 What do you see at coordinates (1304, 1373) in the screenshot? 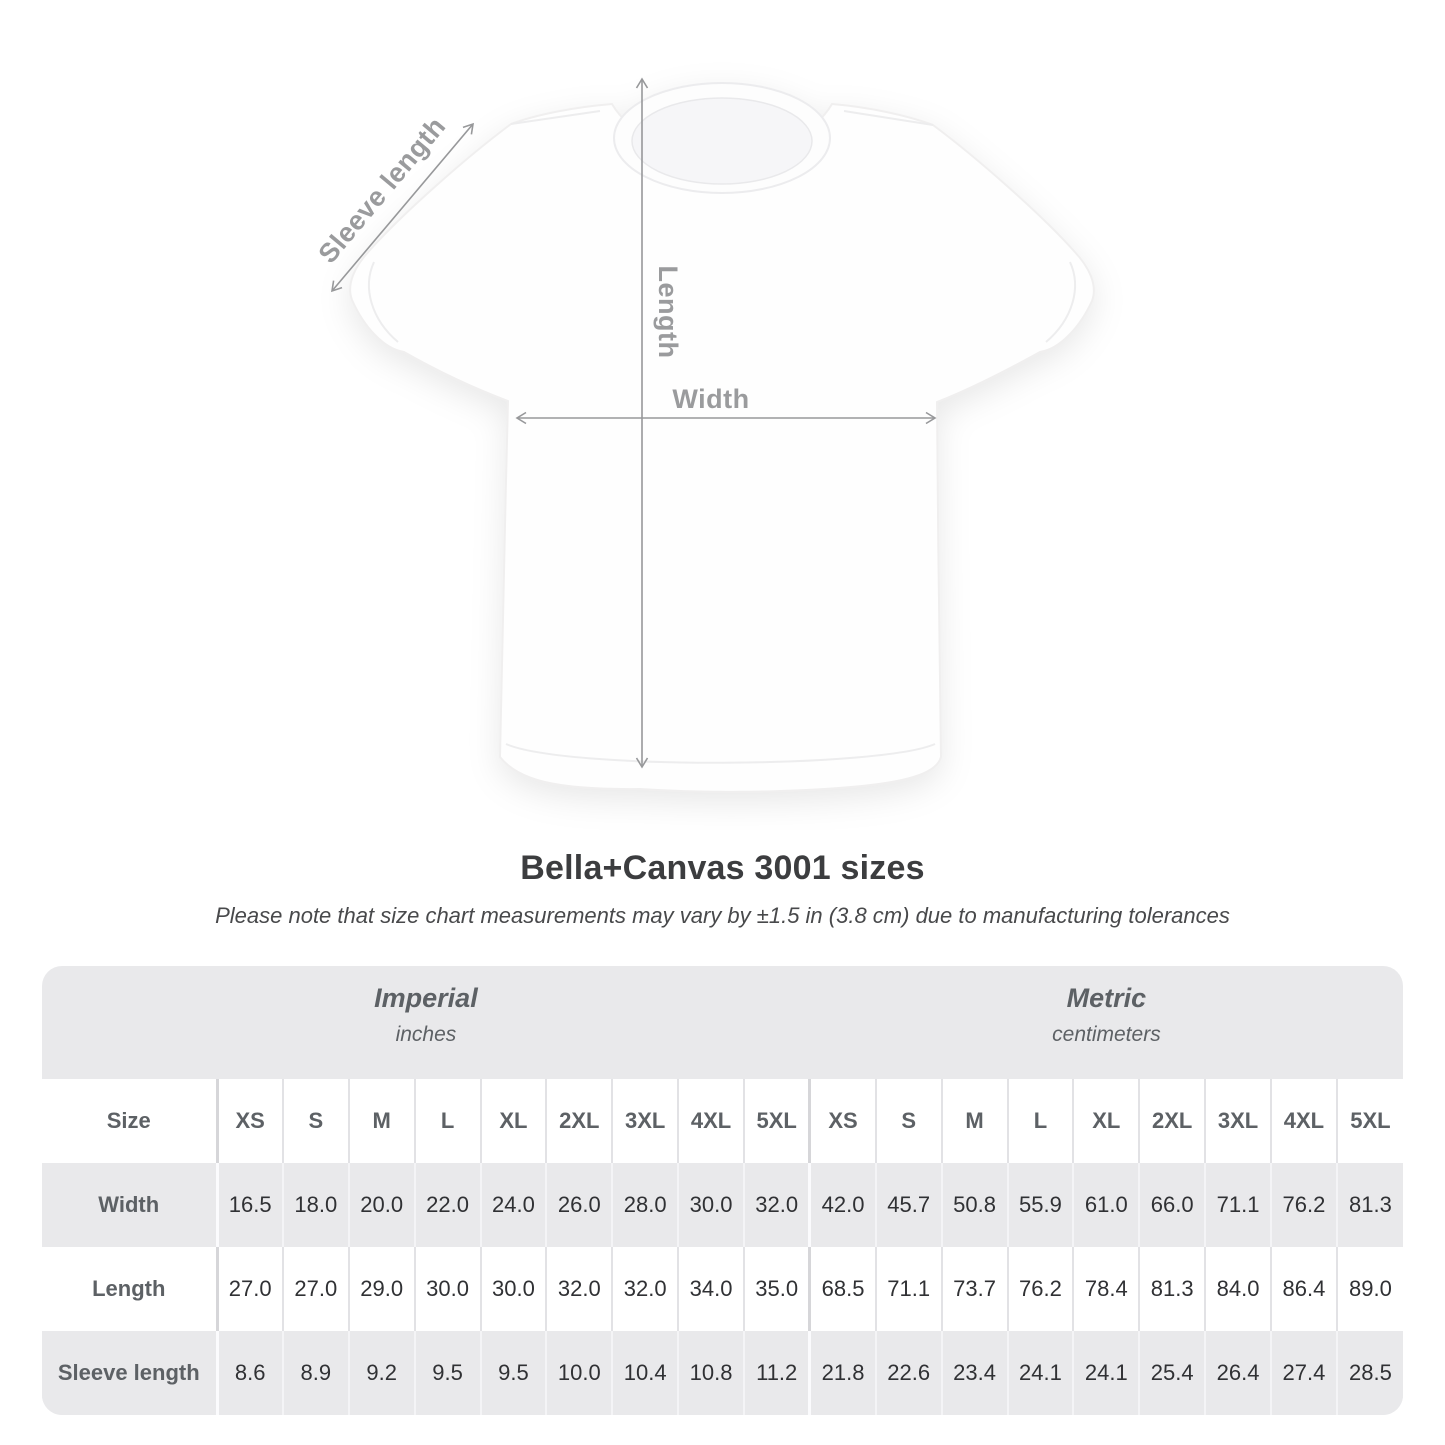
I see `value-cell: 27.4` at bounding box center [1304, 1373].